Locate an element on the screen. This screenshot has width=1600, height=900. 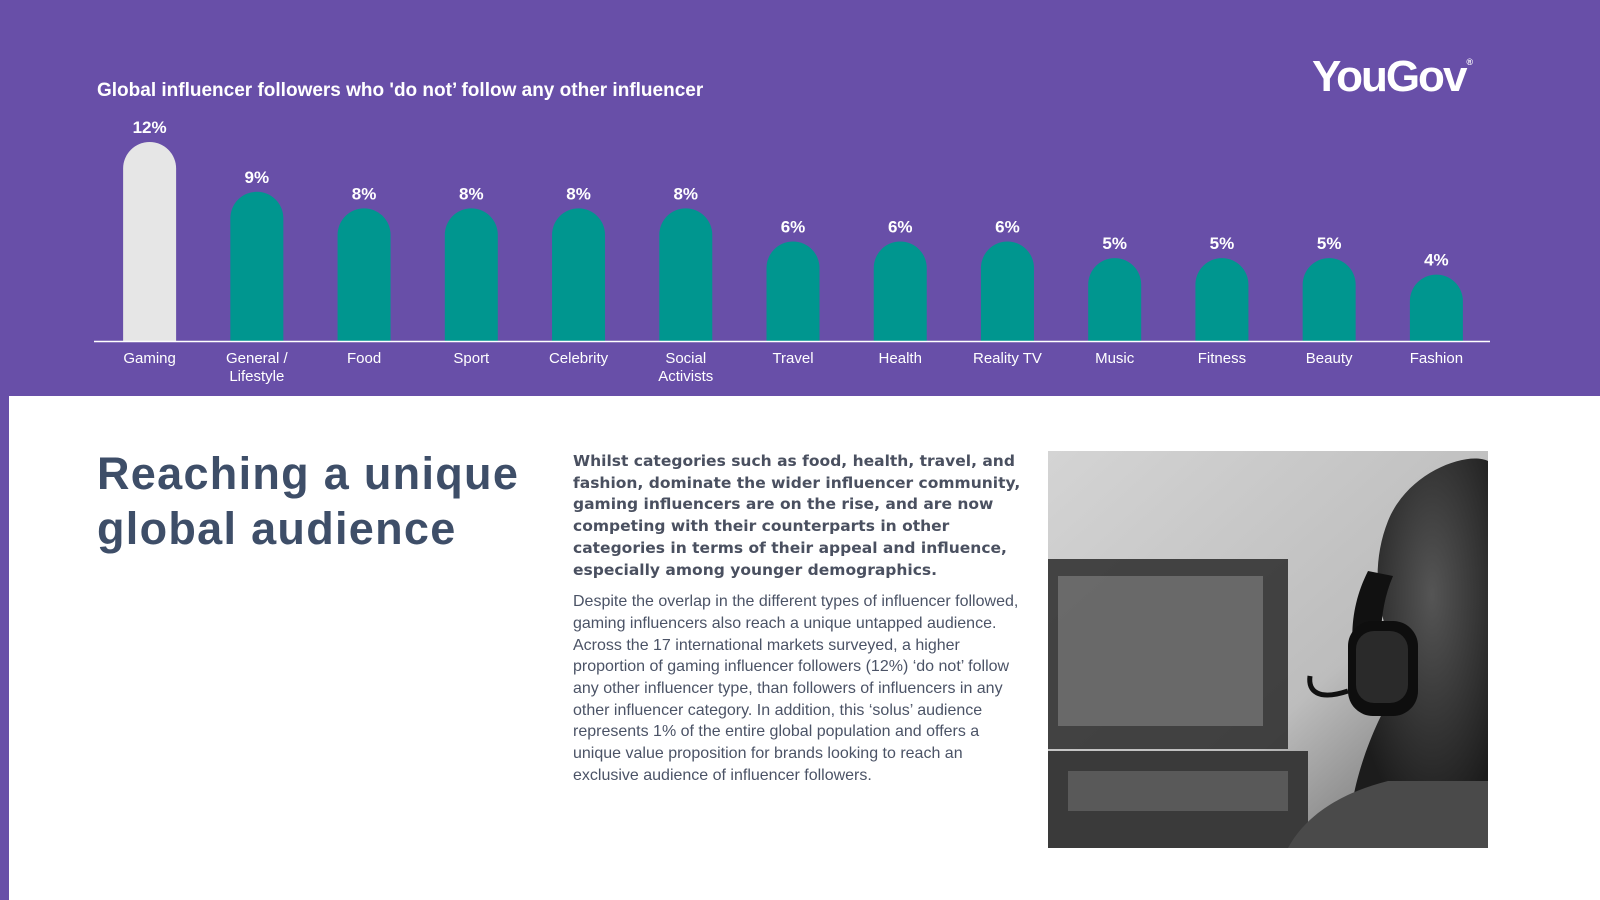
data-label: 9% is located at coordinates (257, 177).